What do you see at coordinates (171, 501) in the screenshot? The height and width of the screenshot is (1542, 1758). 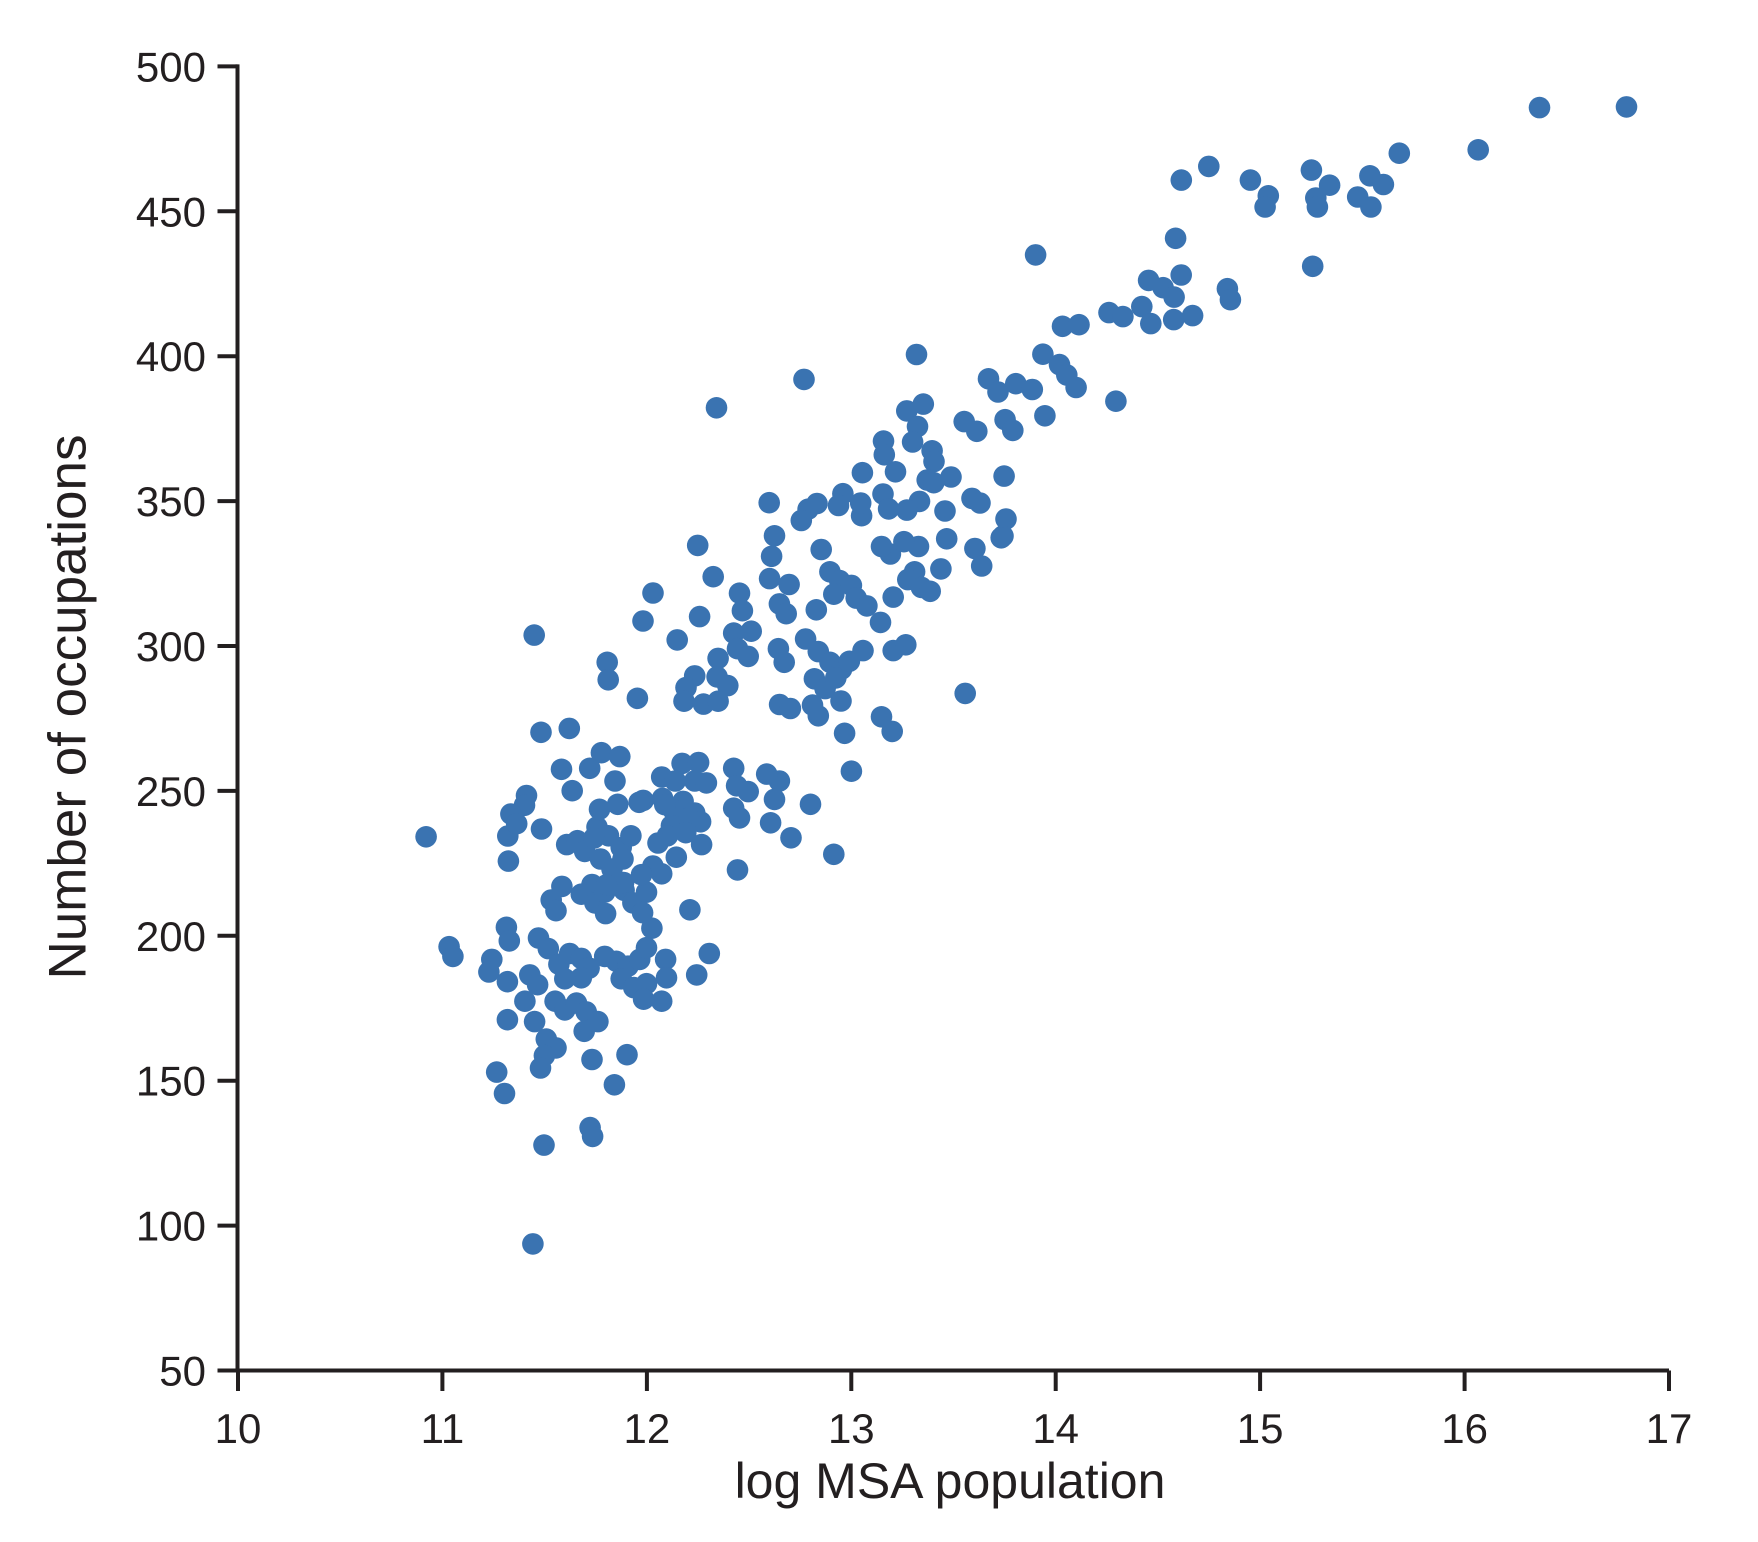 I see `svg-text: 350` at bounding box center [171, 501].